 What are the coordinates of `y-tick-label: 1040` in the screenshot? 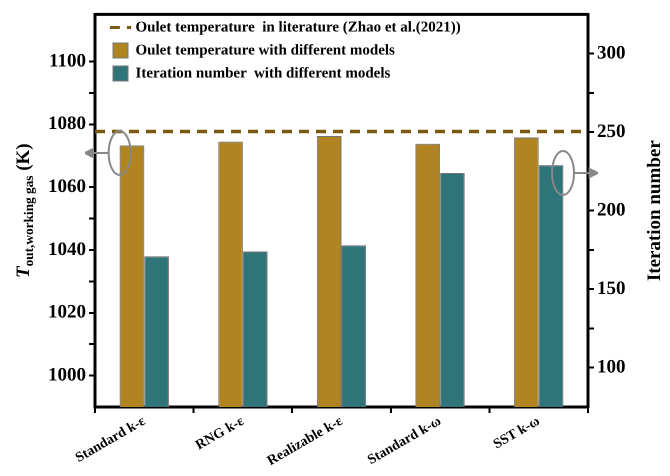 It's located at (67, 249).